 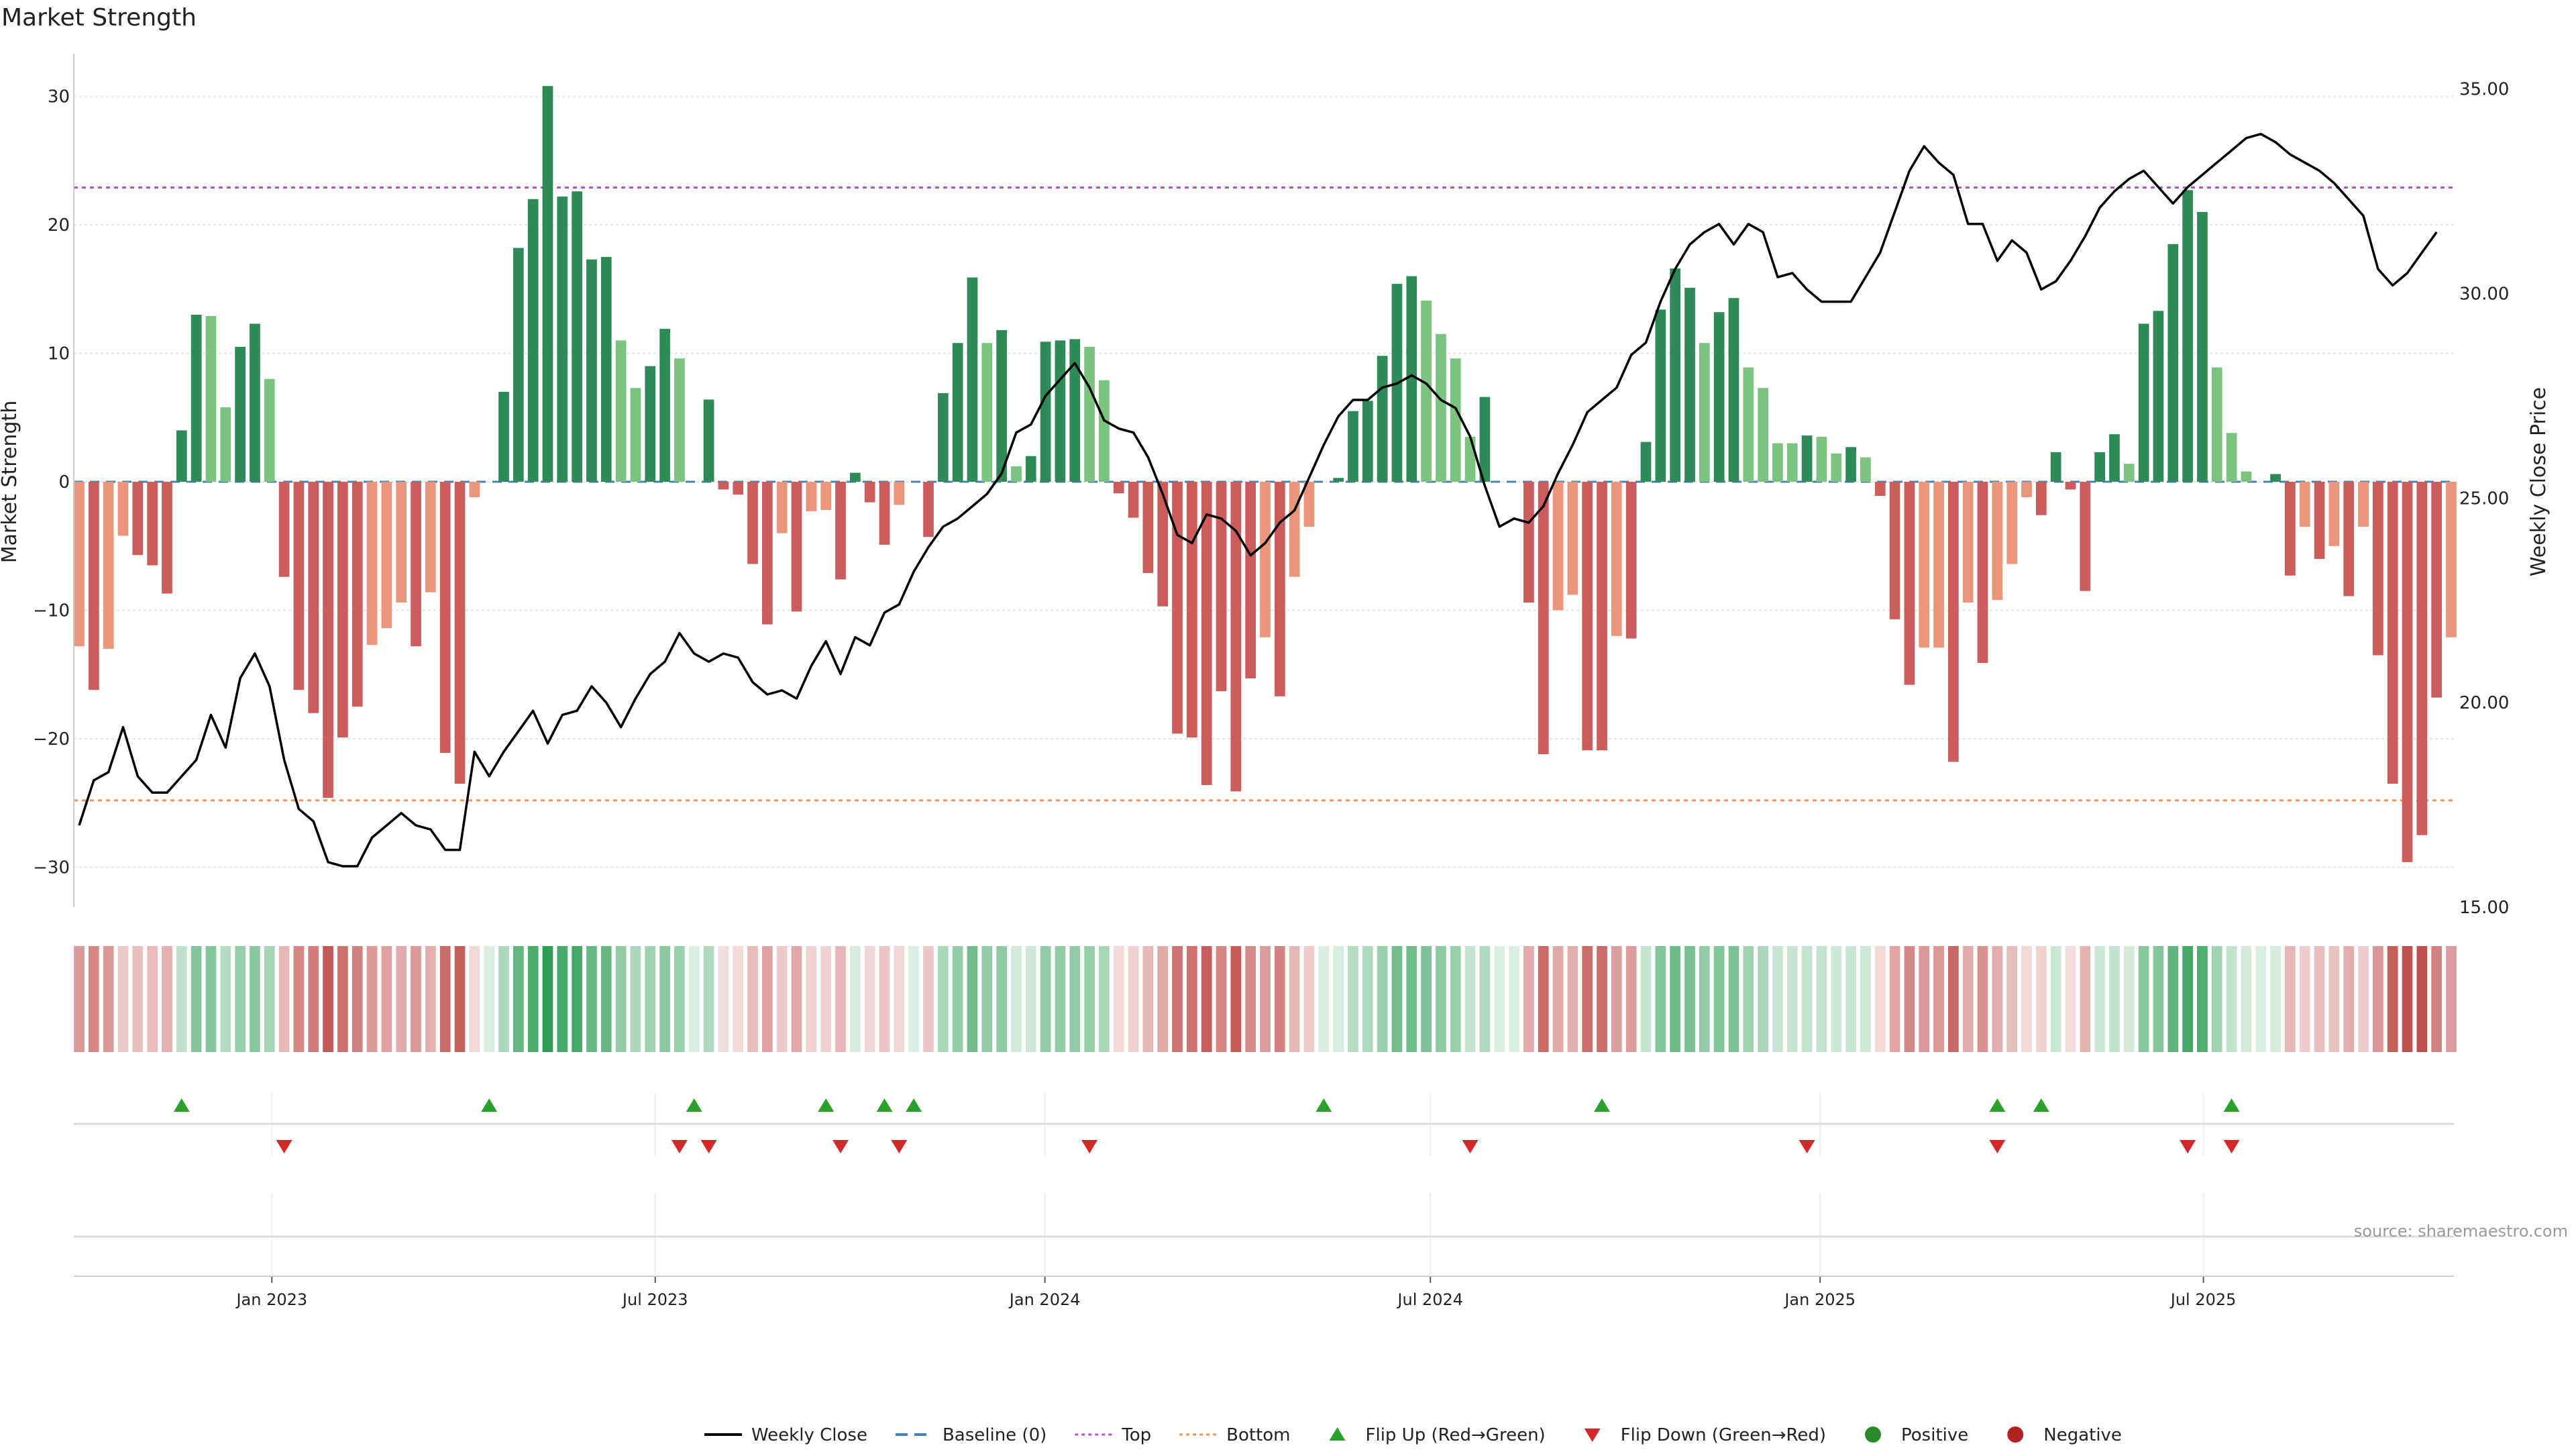 What do you see at coordinates (59, 225) in the screenshot?
I see `y-tick-label: 20` at bounding box center [59, 225].